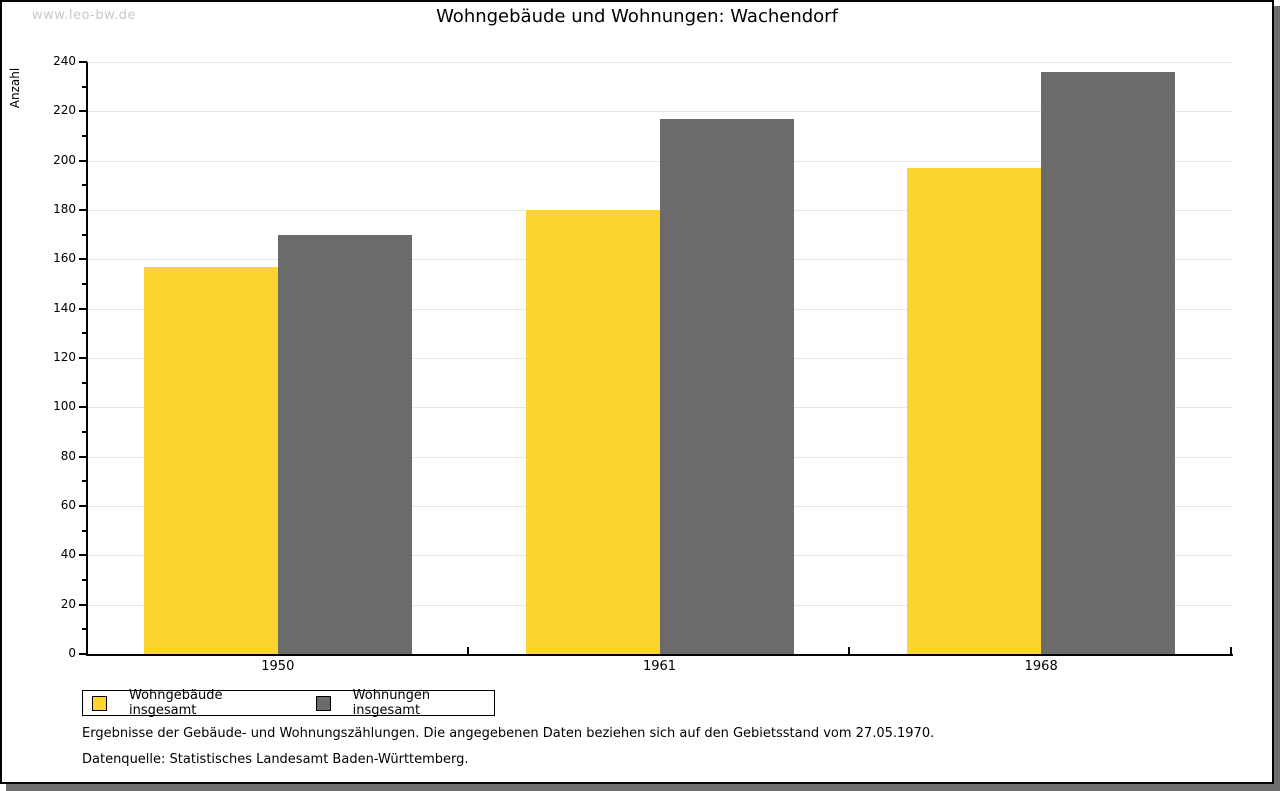 The width and height of the screenshot is (1280, 791). What do you see at coordinates (659, 666) in the screenshot?
I see `x-tick-label: 1961` at bounding box center [659, 666].